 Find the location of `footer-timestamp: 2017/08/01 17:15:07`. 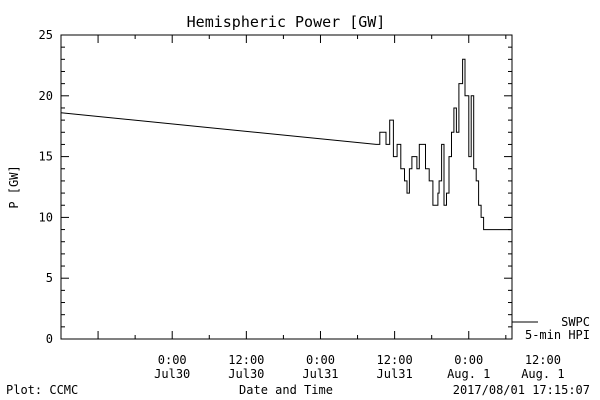

footer-timestamp: 2017/08/01 17:15:07 is located at coordinates (521, 390).